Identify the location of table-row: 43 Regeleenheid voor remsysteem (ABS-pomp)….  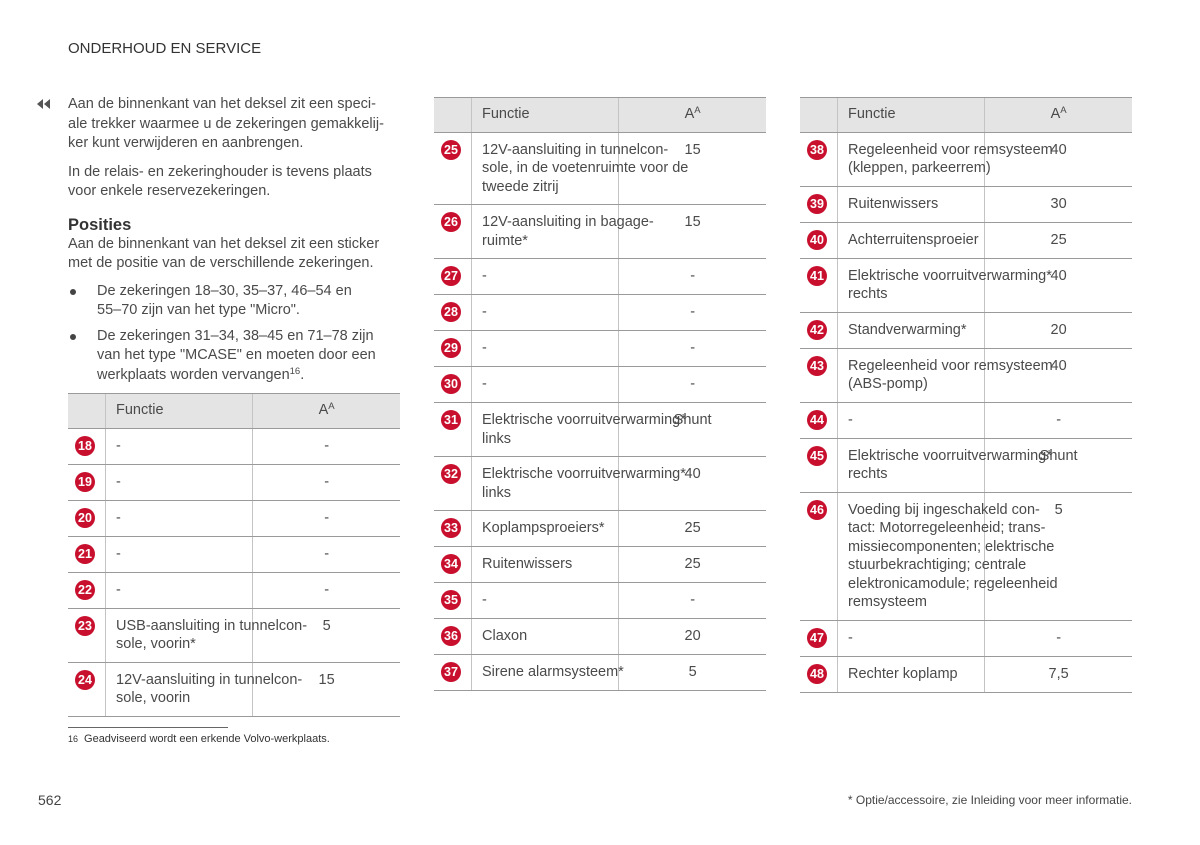
(966, 375).